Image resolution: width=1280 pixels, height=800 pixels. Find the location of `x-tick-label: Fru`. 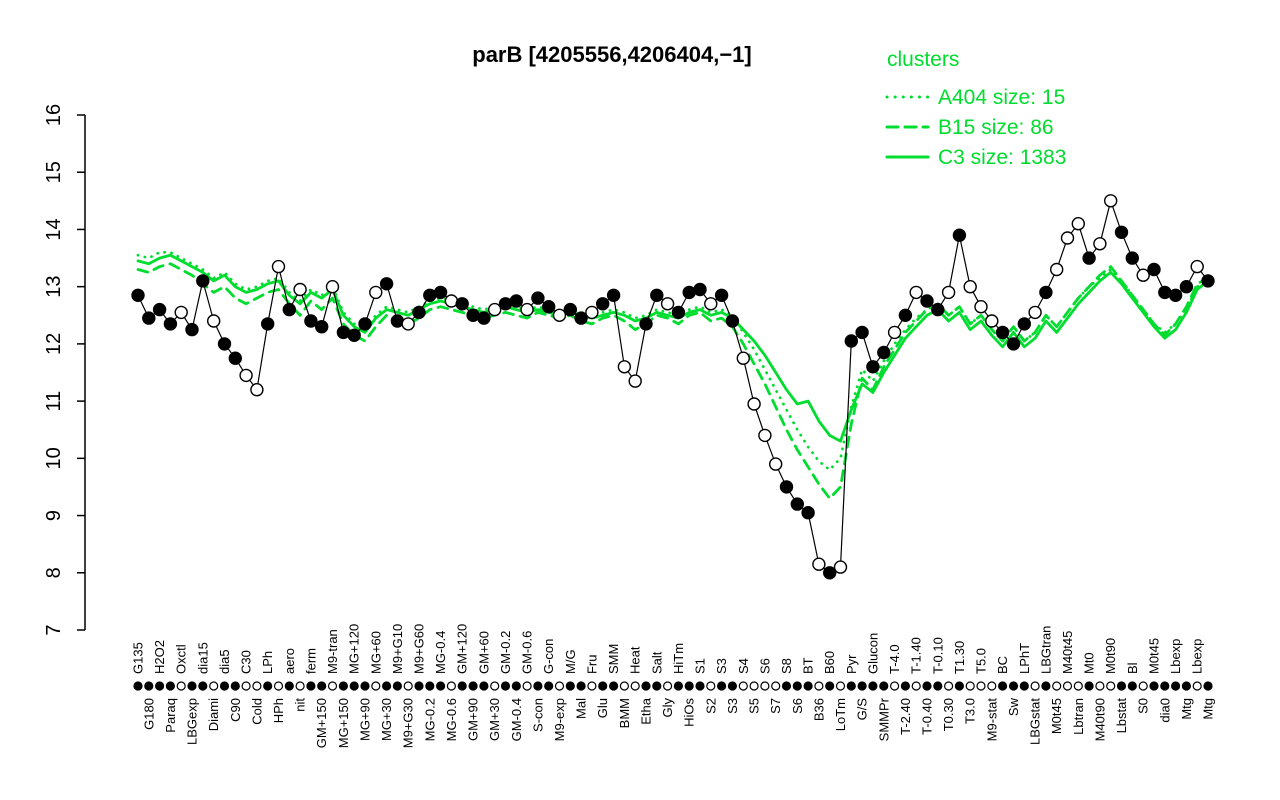

x-tick-label: Fru is located at coordinates (591, 665).